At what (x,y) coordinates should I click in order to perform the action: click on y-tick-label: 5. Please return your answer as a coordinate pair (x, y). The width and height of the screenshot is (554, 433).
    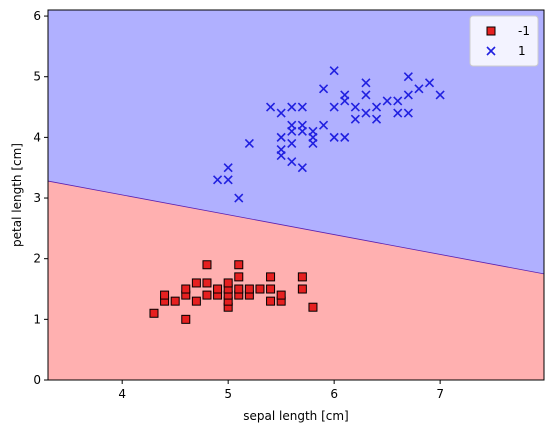
    Looking at the image, I should click on (37, 77).